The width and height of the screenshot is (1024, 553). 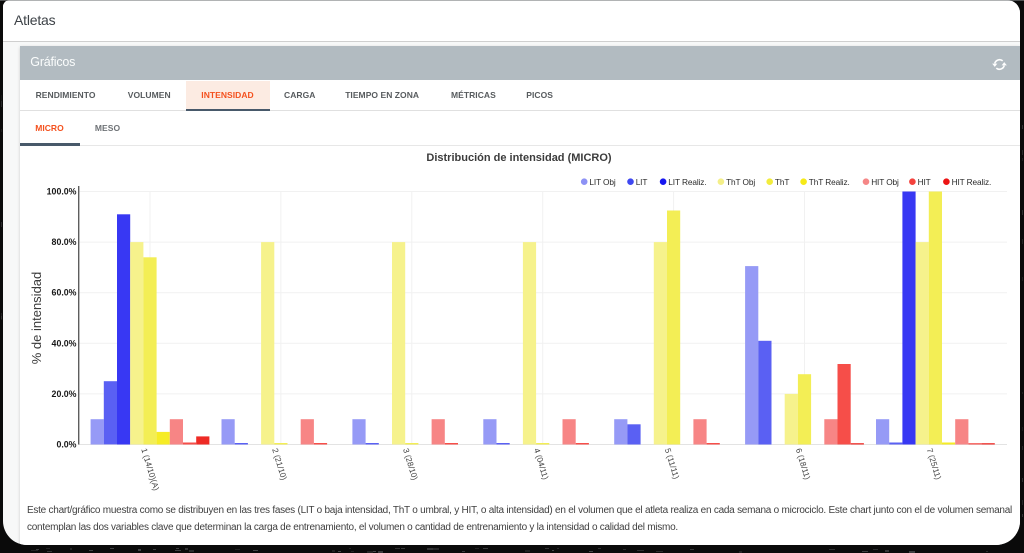 What do you see at coordinates (36, 318) in the screenshot?
I see `svg-text: % de intensidad` at bounding box center [36, 318].